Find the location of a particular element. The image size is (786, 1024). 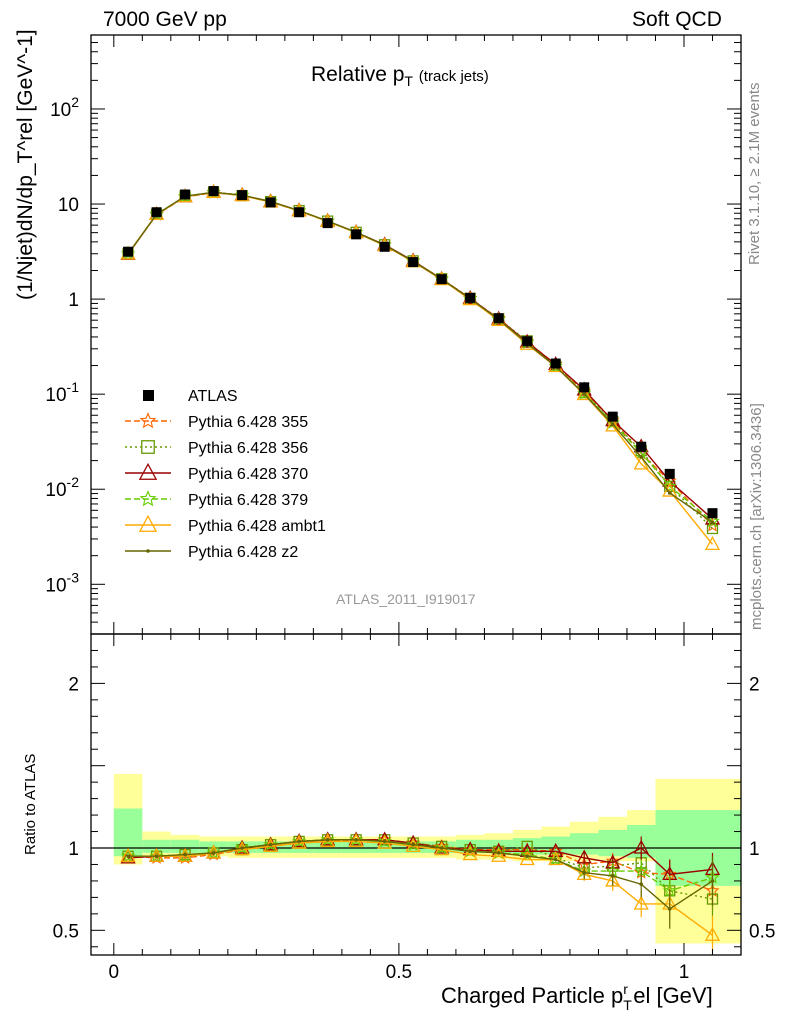

x-axis-label: Charged Particle p r T el [GeV] is located at coordinates (577, 997).